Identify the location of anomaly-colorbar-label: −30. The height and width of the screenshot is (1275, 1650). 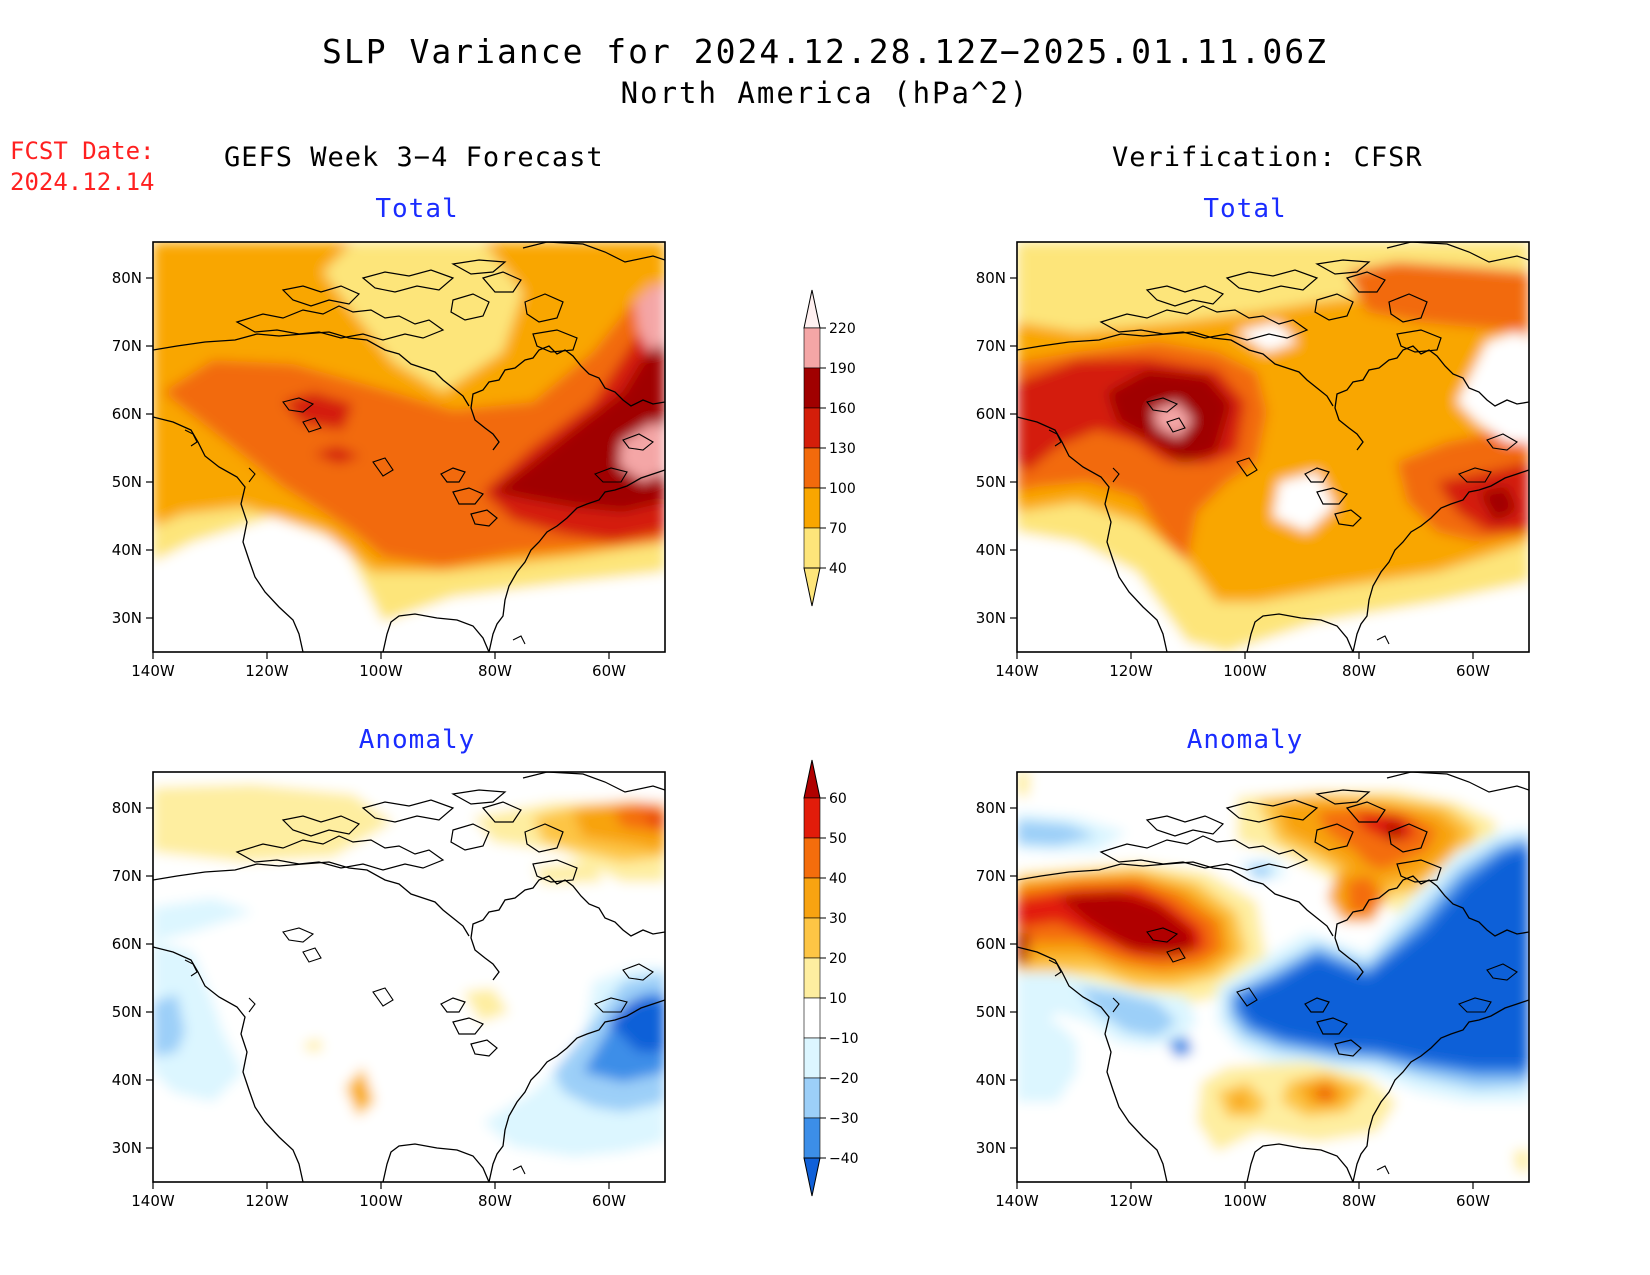
(844, 1119).